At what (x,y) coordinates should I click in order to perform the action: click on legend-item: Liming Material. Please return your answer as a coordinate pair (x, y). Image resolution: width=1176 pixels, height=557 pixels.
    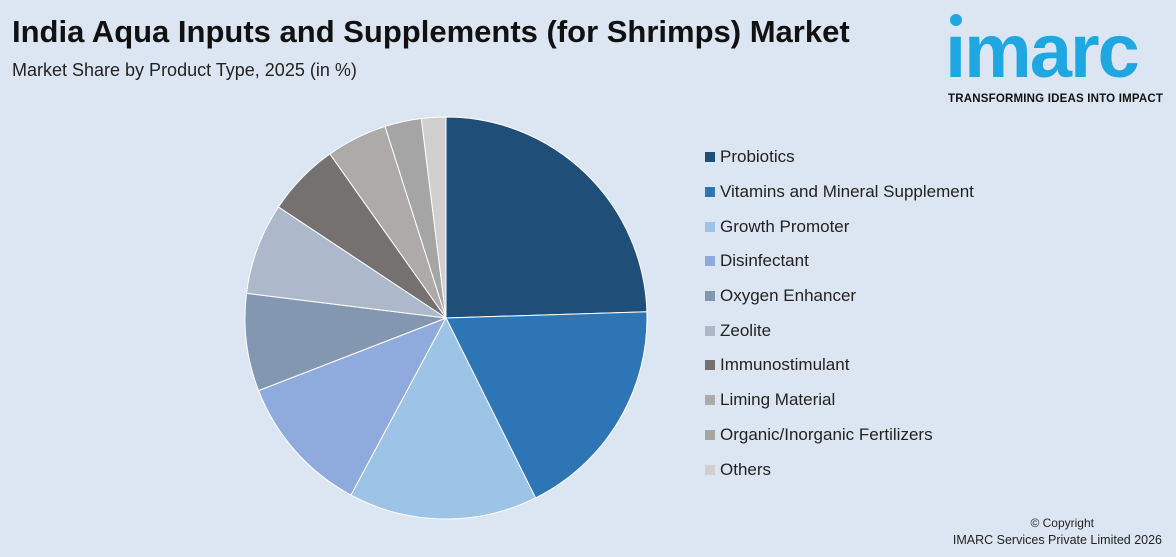
    Looking at the image, I should click on (839, 400).